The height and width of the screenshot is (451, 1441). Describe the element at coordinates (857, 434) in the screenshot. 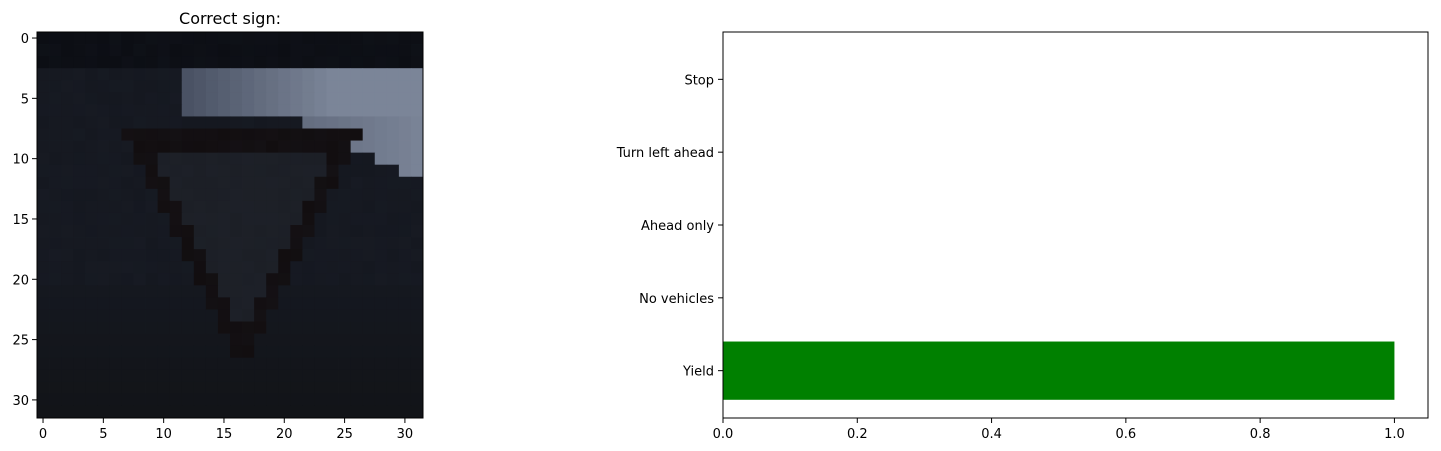

I see `bar-x-tick-label: 0.2` at that location.